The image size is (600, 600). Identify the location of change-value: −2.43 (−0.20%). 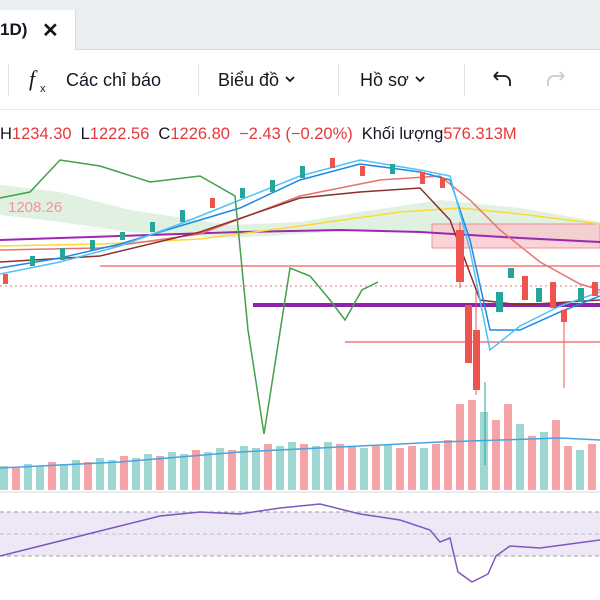
(296, 134).